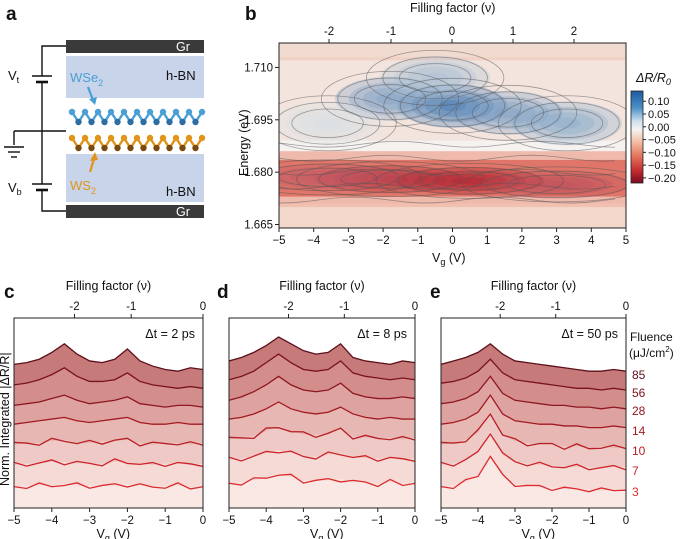 The image size is (685, 539). Describe the element at coordinates (662, 166) in the screenshot. I see `colorbar-tick-label: −0.15` at that location.